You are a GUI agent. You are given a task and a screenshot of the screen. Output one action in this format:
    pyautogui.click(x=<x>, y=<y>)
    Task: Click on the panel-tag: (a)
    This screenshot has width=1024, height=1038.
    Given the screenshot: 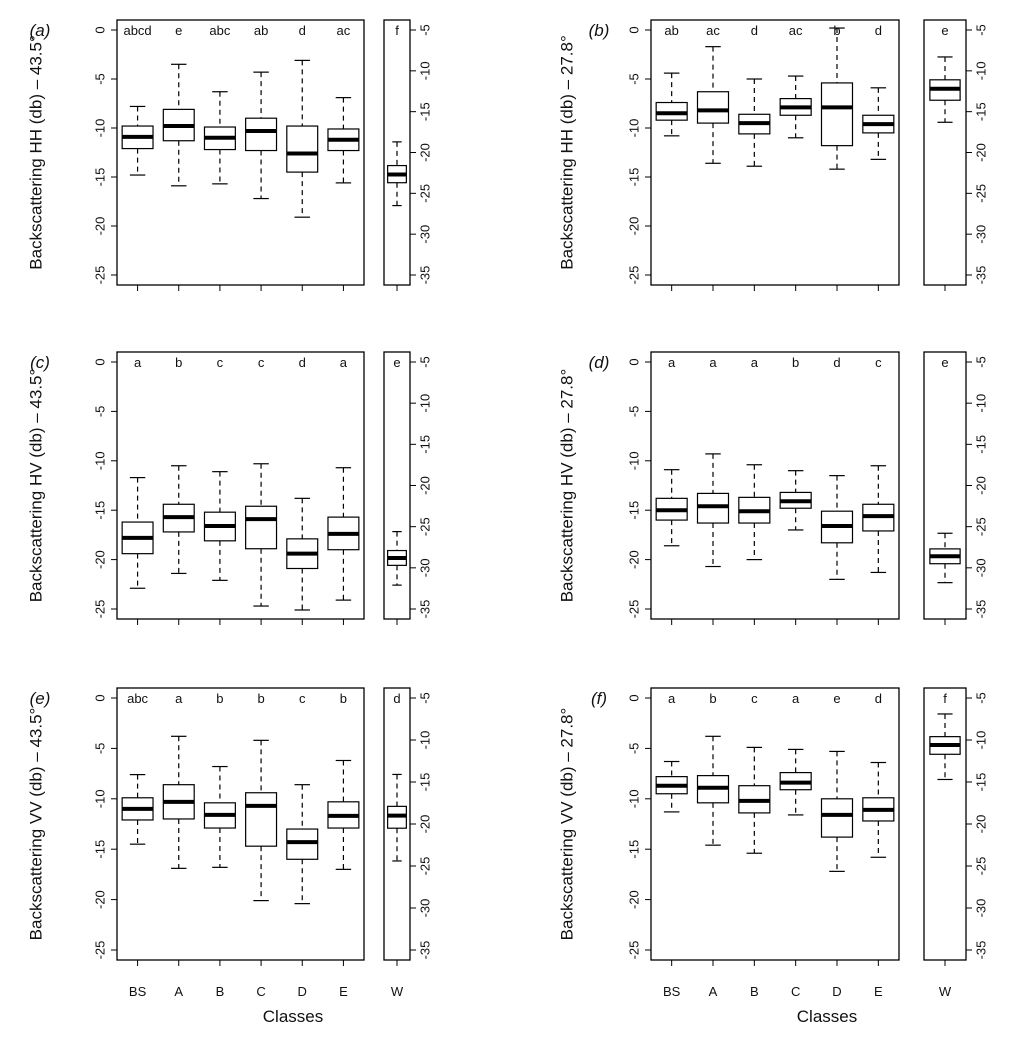 What is the action you would take?
    pyautogui.click(x=40, y=30)
    